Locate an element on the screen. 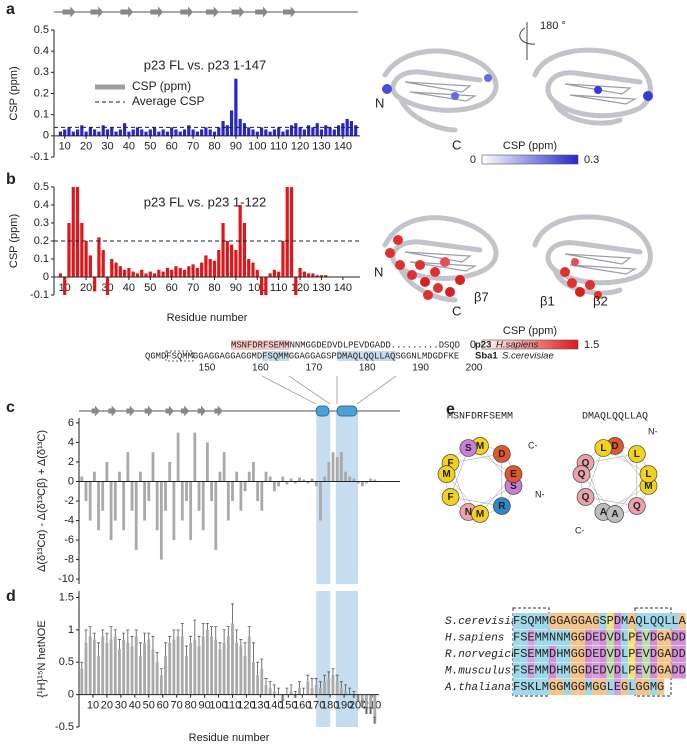 The height and width of the screenshot is (746, 687). x-tick-label: 190 is located at coordinates (344, 706).